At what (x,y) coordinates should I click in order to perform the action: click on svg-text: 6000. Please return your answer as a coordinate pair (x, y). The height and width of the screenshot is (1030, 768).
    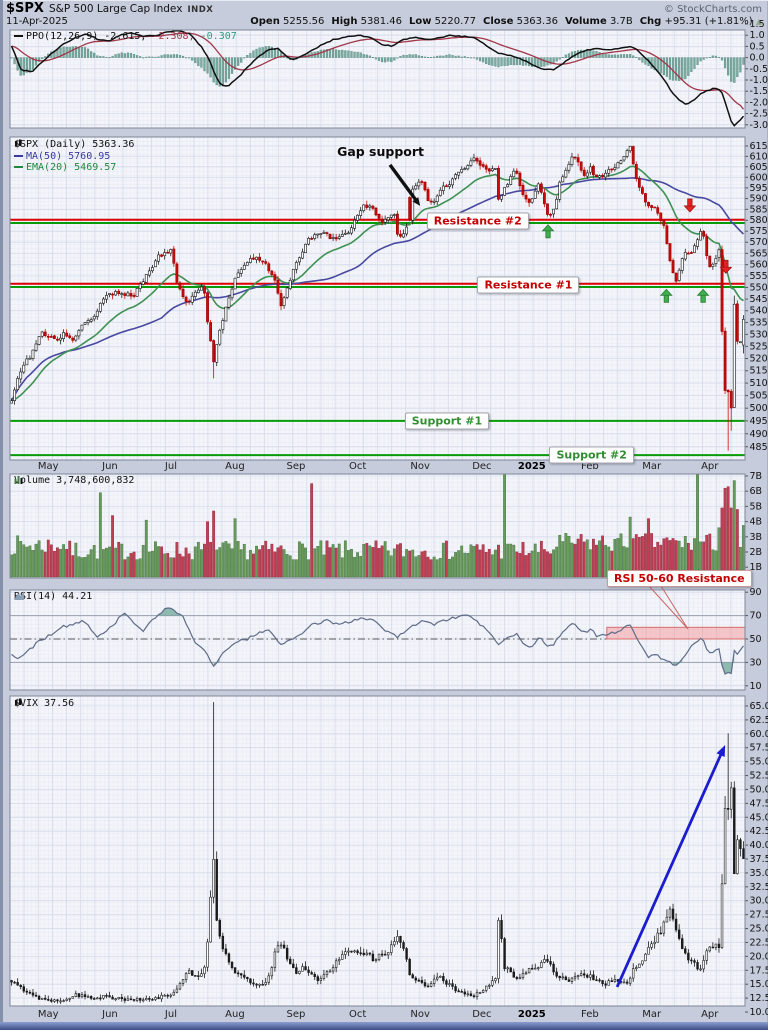
    Looking at the image, I should click on (759, 177).